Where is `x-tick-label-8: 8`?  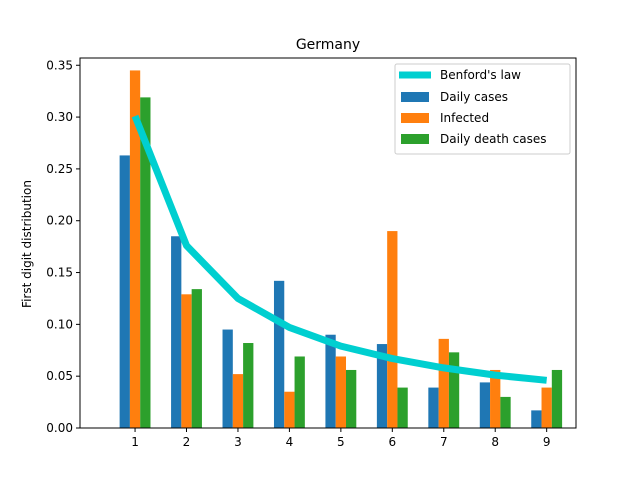 x-tick-label-8: 8 is located at coordinates (495, 442).